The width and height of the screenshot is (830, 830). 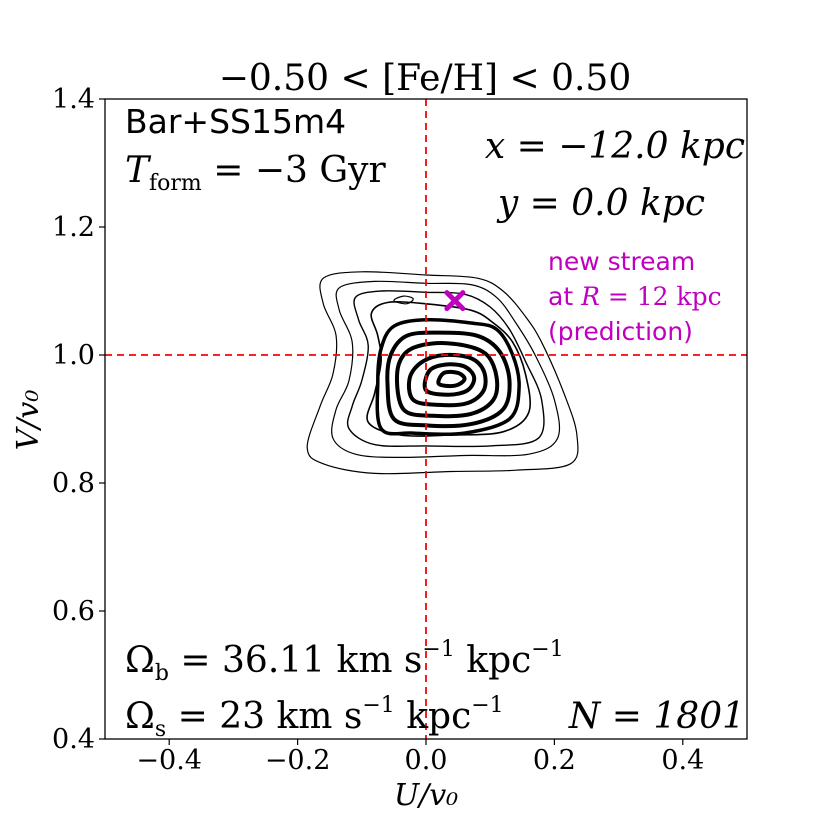 What do you see at coordinates (295, 660) in the screenshot?
I see `omega-b-value: = 36.11 km s` at bounding box center [295, 660].